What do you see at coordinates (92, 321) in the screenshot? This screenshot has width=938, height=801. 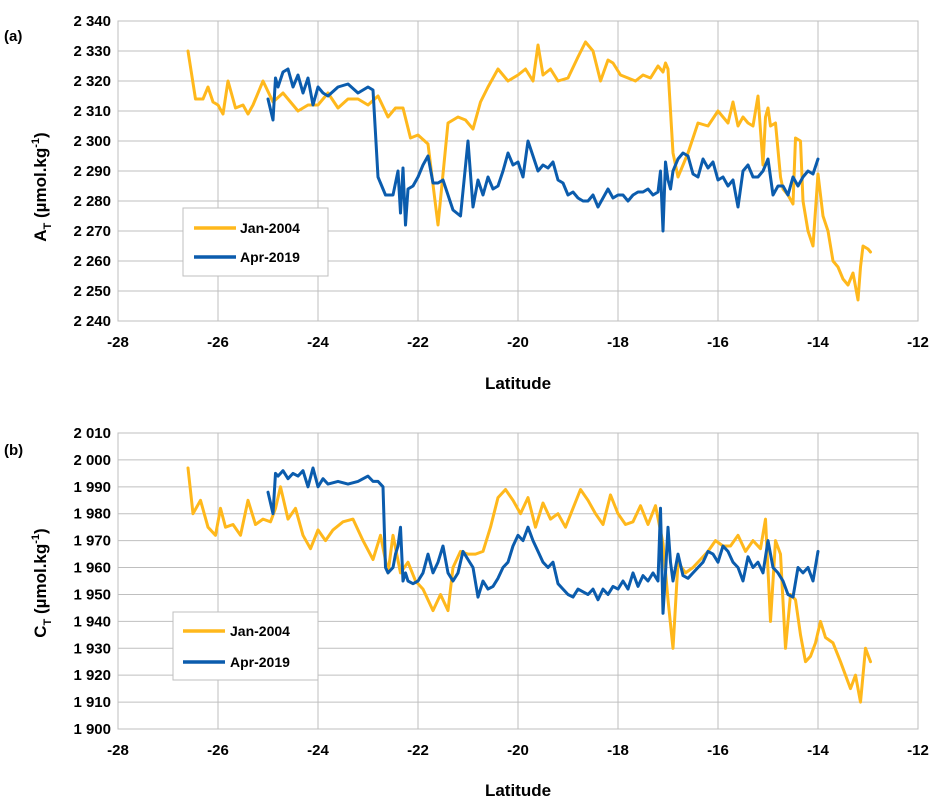 I see `y-tick-label: 2 240` at bounding box center [92, 321].